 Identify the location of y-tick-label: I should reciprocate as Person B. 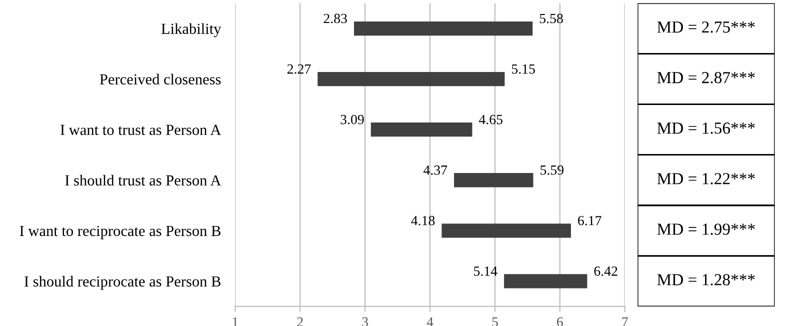
(122, 283).